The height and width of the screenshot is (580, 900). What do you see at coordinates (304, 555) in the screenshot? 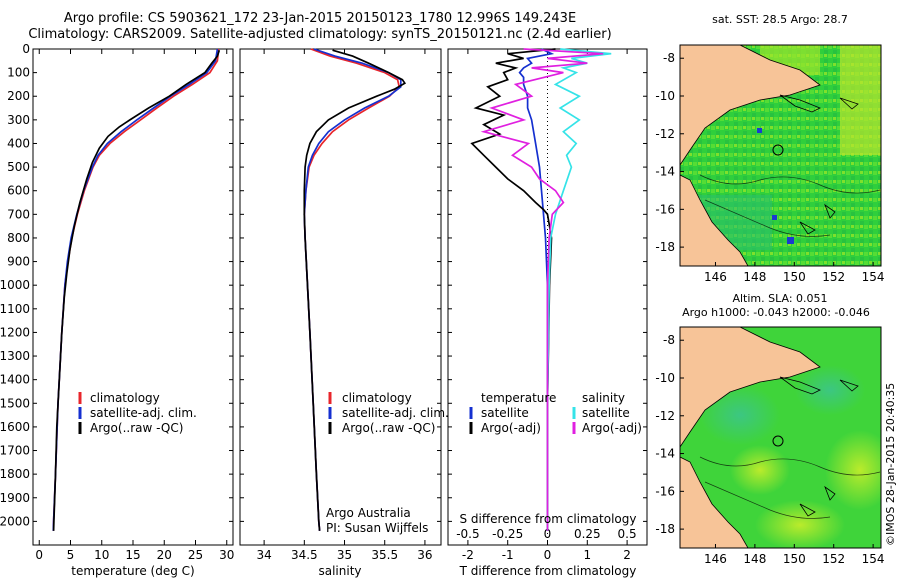
I see `x-tick-label: 34.5` at bounding box center [304, 555].